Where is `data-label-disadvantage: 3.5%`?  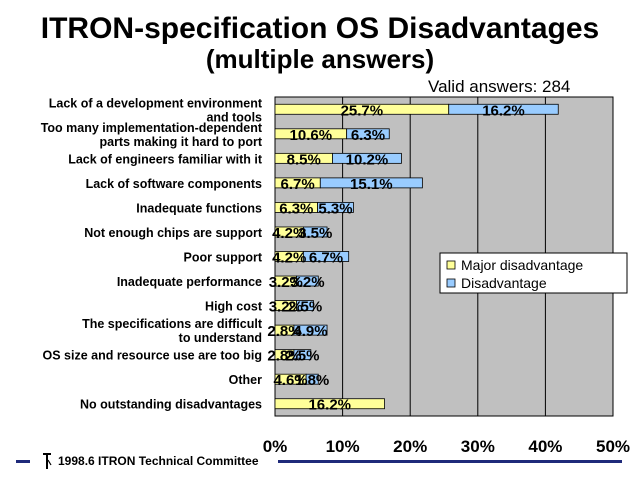
data-label-disadvantage: 3.5% is located at coordinates (315, 233).